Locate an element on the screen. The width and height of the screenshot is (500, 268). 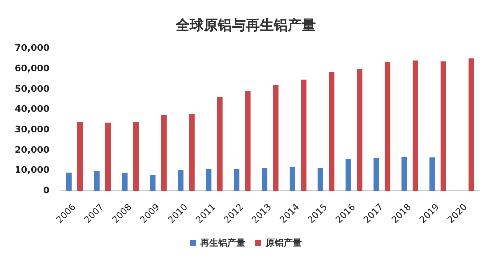
chart-title: 全球原铝与再生铝产量 is located at coordinates (245, 25).